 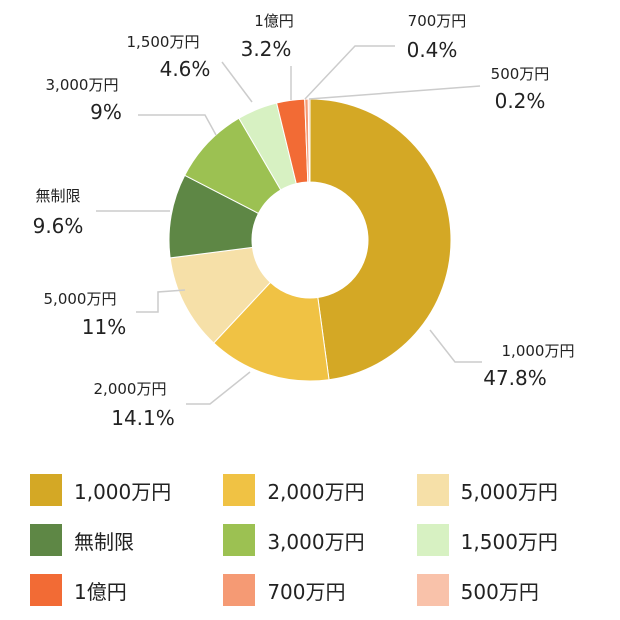 I want to click on slice-percent-label: 9%, so click(x=106, y=112).